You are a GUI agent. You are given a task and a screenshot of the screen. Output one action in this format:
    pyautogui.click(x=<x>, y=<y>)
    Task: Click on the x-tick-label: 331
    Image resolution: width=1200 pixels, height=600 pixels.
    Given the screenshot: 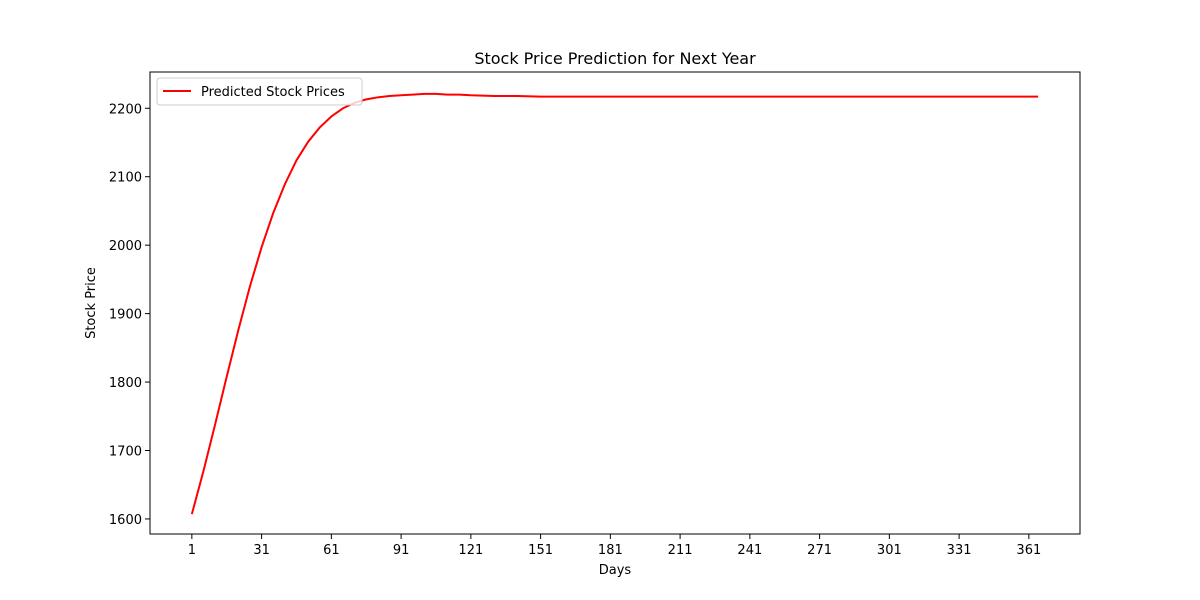 What is the action you would take?
    pyautogui.click(x=959, y=550)
    